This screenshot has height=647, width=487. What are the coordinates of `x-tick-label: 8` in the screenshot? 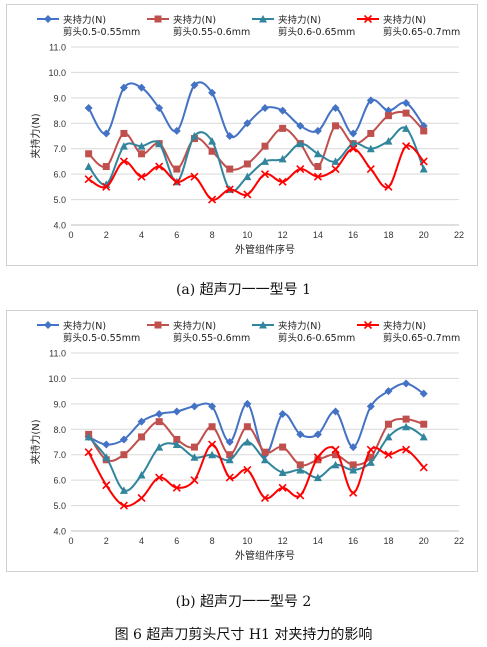 It's located at (212, 235).